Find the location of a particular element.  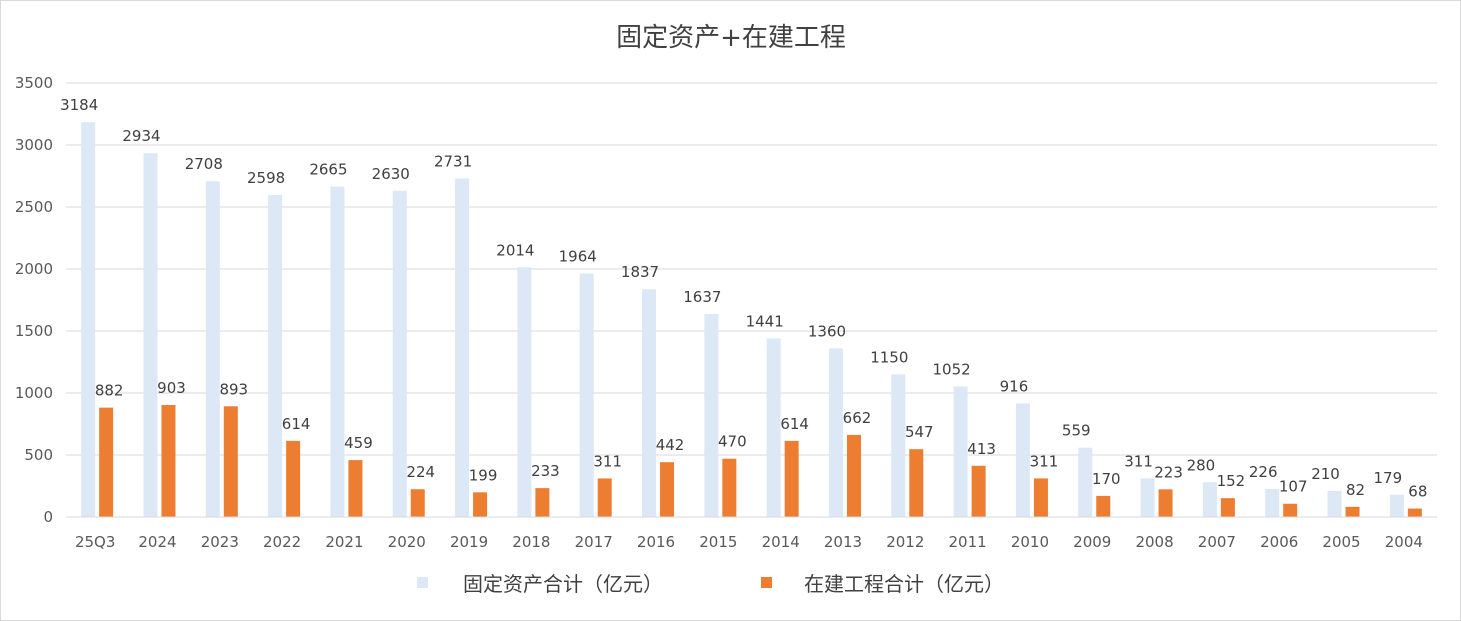

data-label-construction: 152 is located at coordinates (1231, 481).